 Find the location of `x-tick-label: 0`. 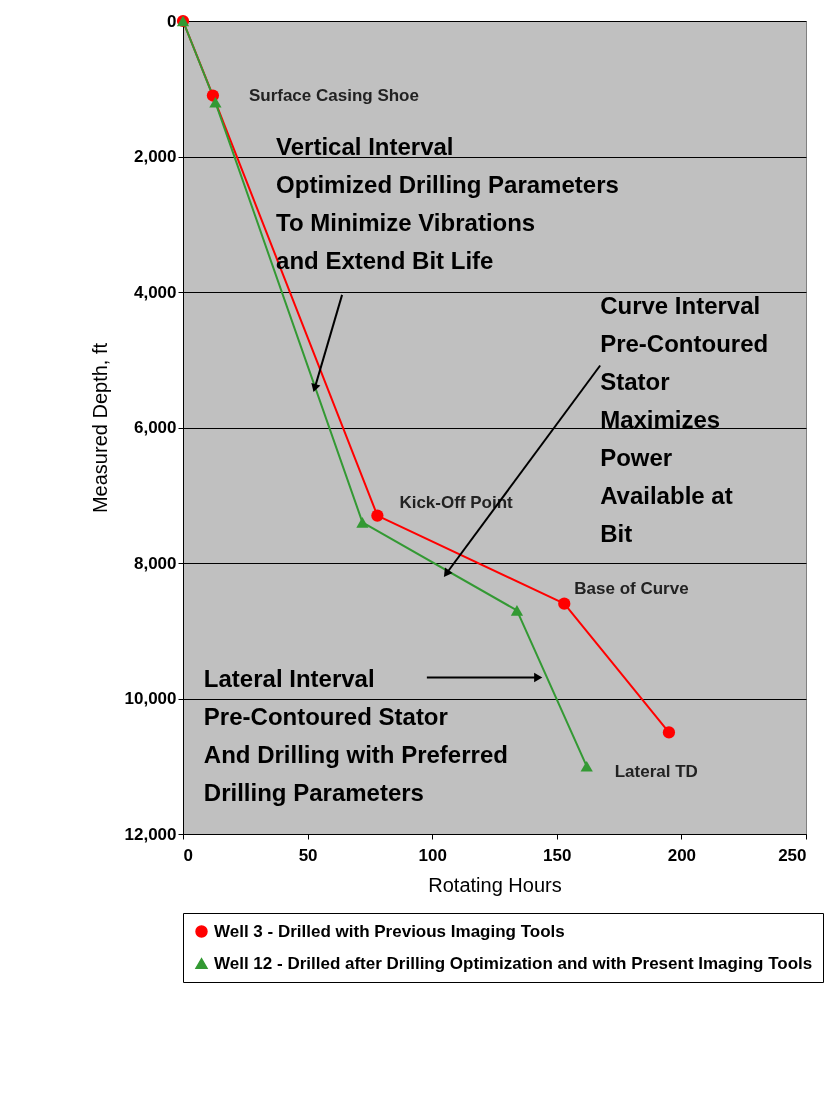

x-tick-label: 0 is located at coordinates (188, 855).